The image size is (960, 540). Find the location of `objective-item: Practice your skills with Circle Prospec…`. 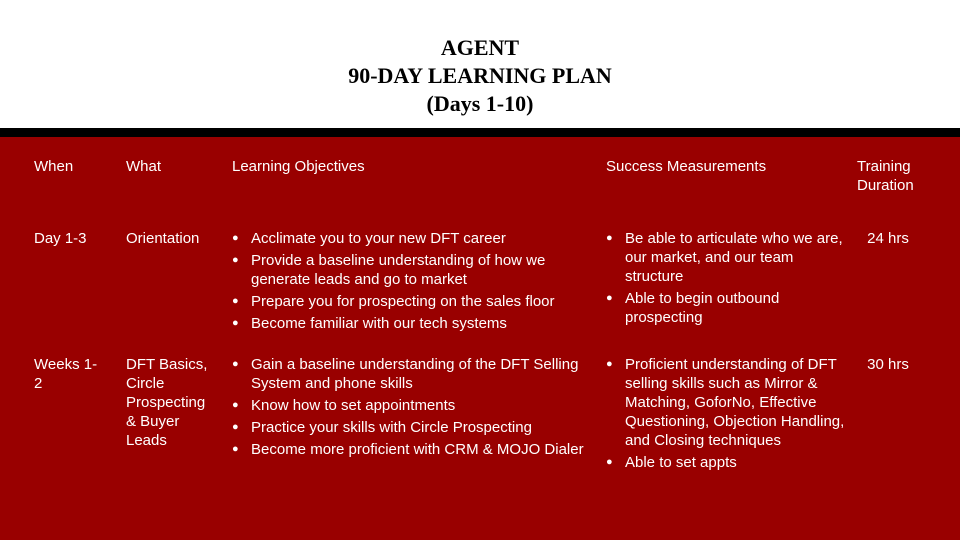

objective-item: Practice your skills with Circle Prospec… is located at coordinates (412, 427).